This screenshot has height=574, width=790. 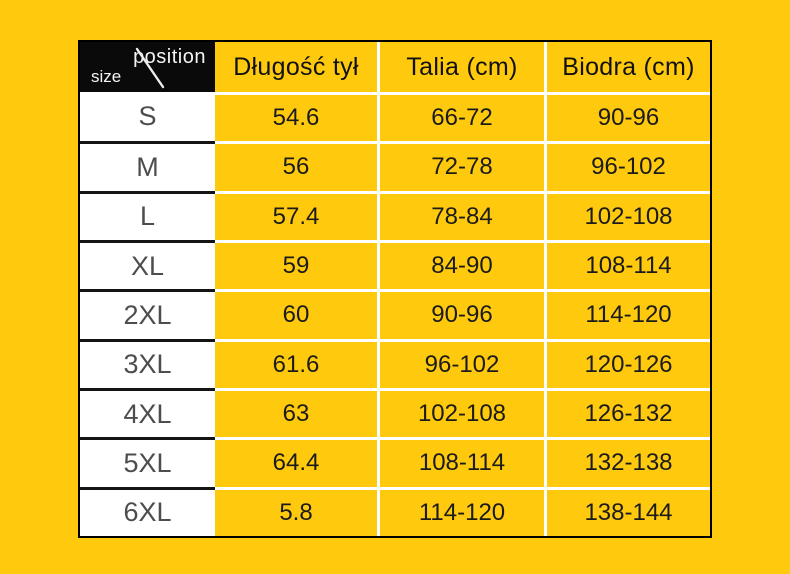 I want to click on table-cell-biodra: 132-138, so click(x=627, y=462).